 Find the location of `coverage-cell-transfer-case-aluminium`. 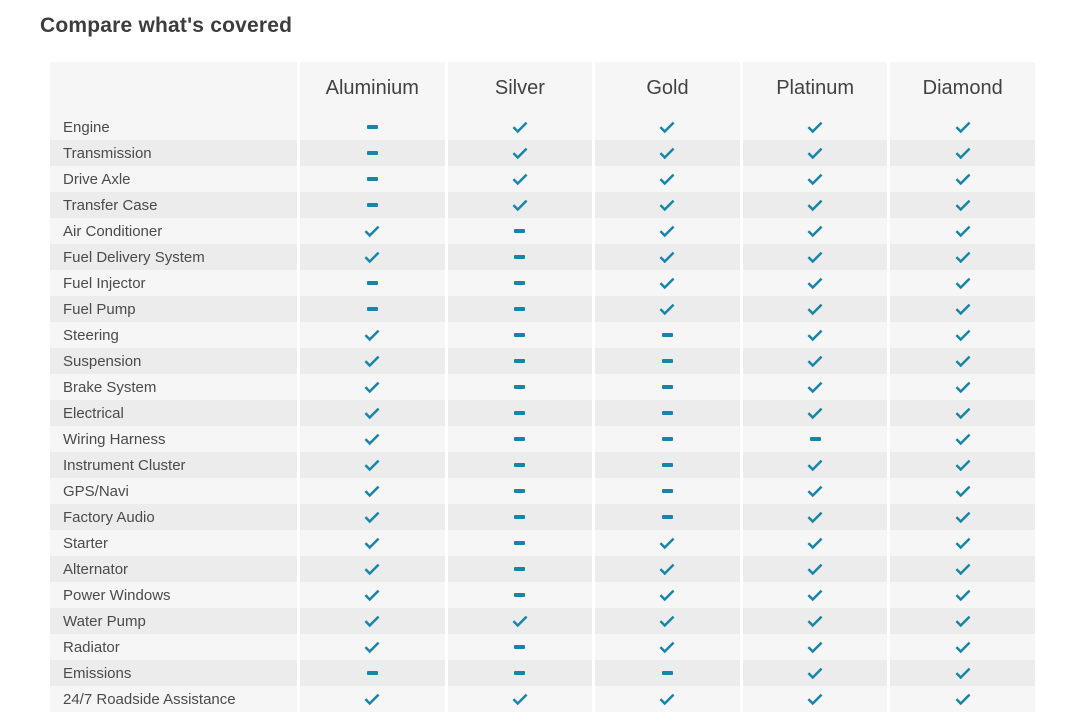

coverage-cell-transfer-case-aluminium is located at coordinates (372, 205).